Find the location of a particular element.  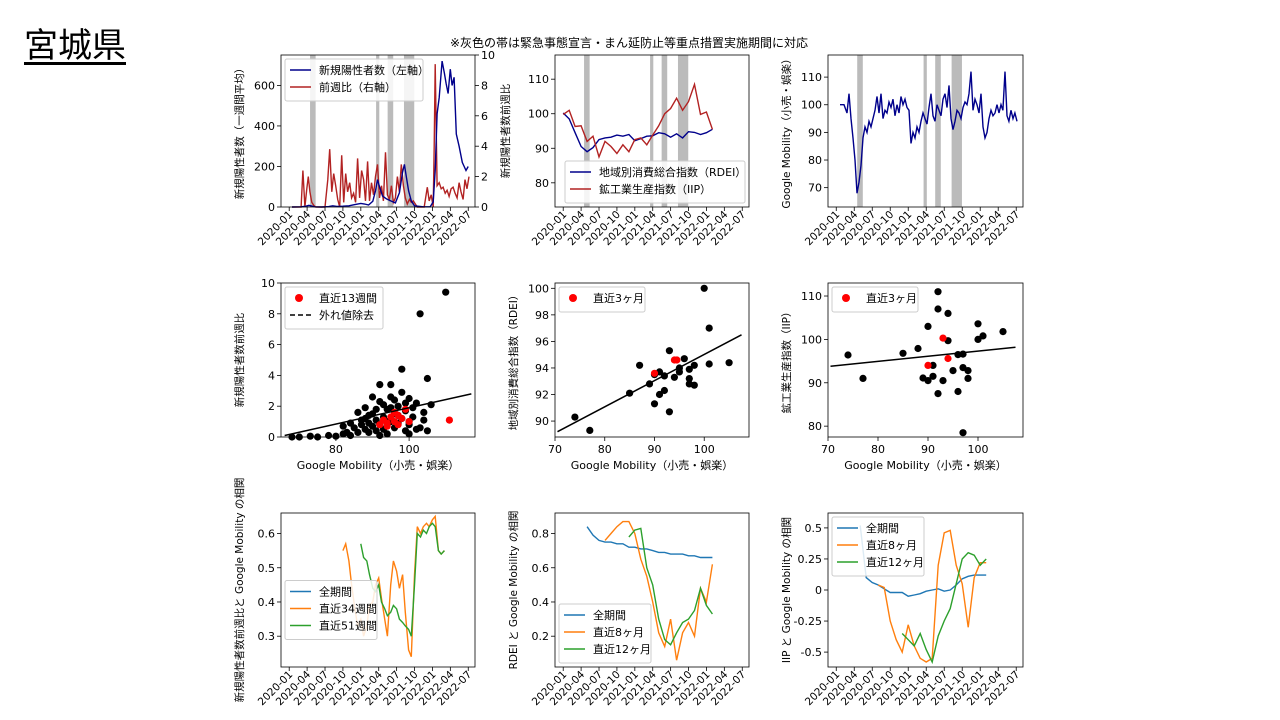

series-line-cases is located at coordinates (380, 134).